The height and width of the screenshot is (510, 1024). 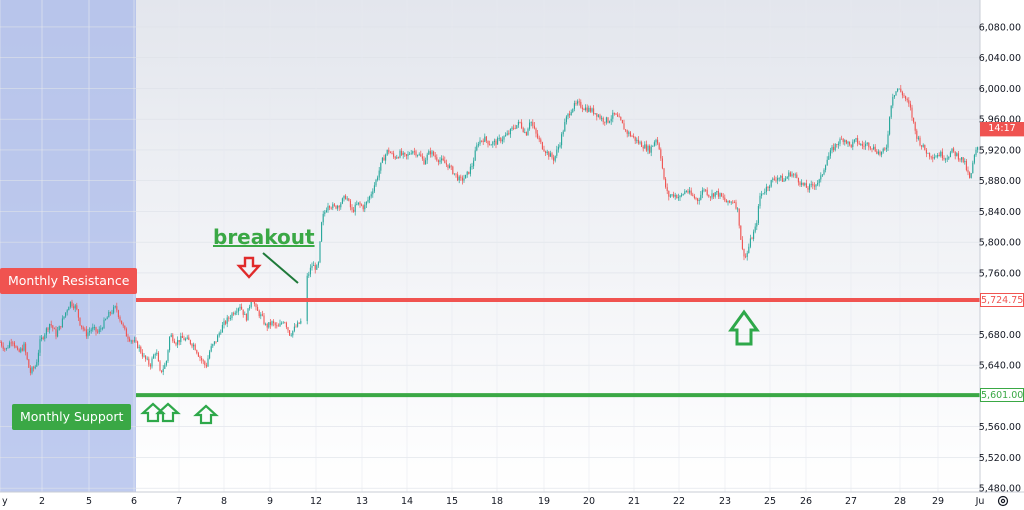 What do you see at coordinates (1000, 489) in the screenshot?
I see `y-tick-label: 5,480.00` at bounding box center [1000, 489].